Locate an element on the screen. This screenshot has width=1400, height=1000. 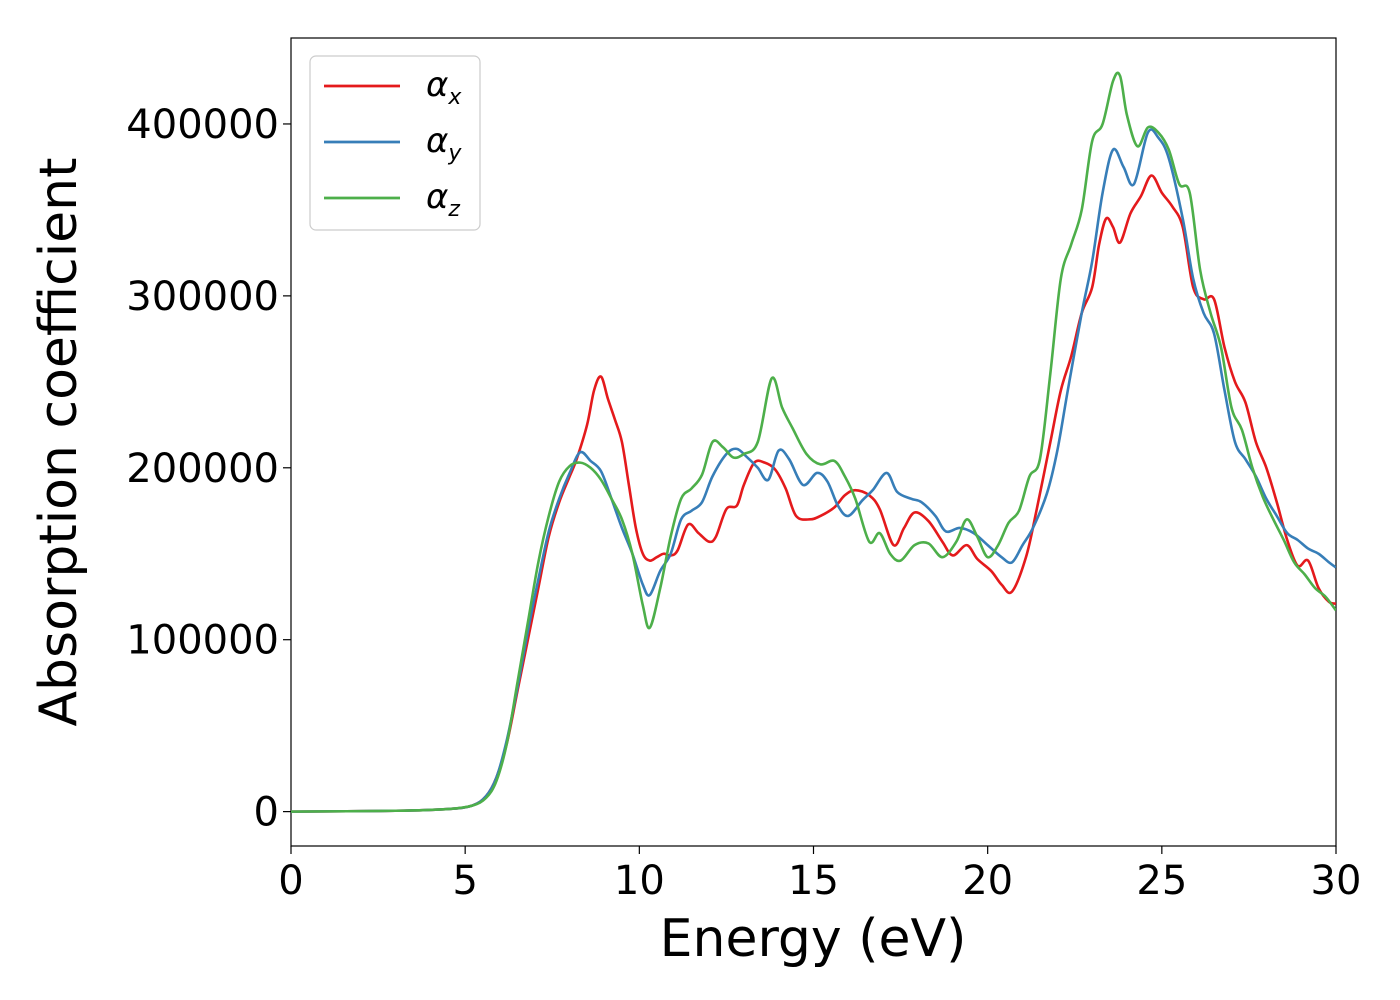
y-axis: 0 100000 200000 300000 400000 is located at coordinates (208, 469).